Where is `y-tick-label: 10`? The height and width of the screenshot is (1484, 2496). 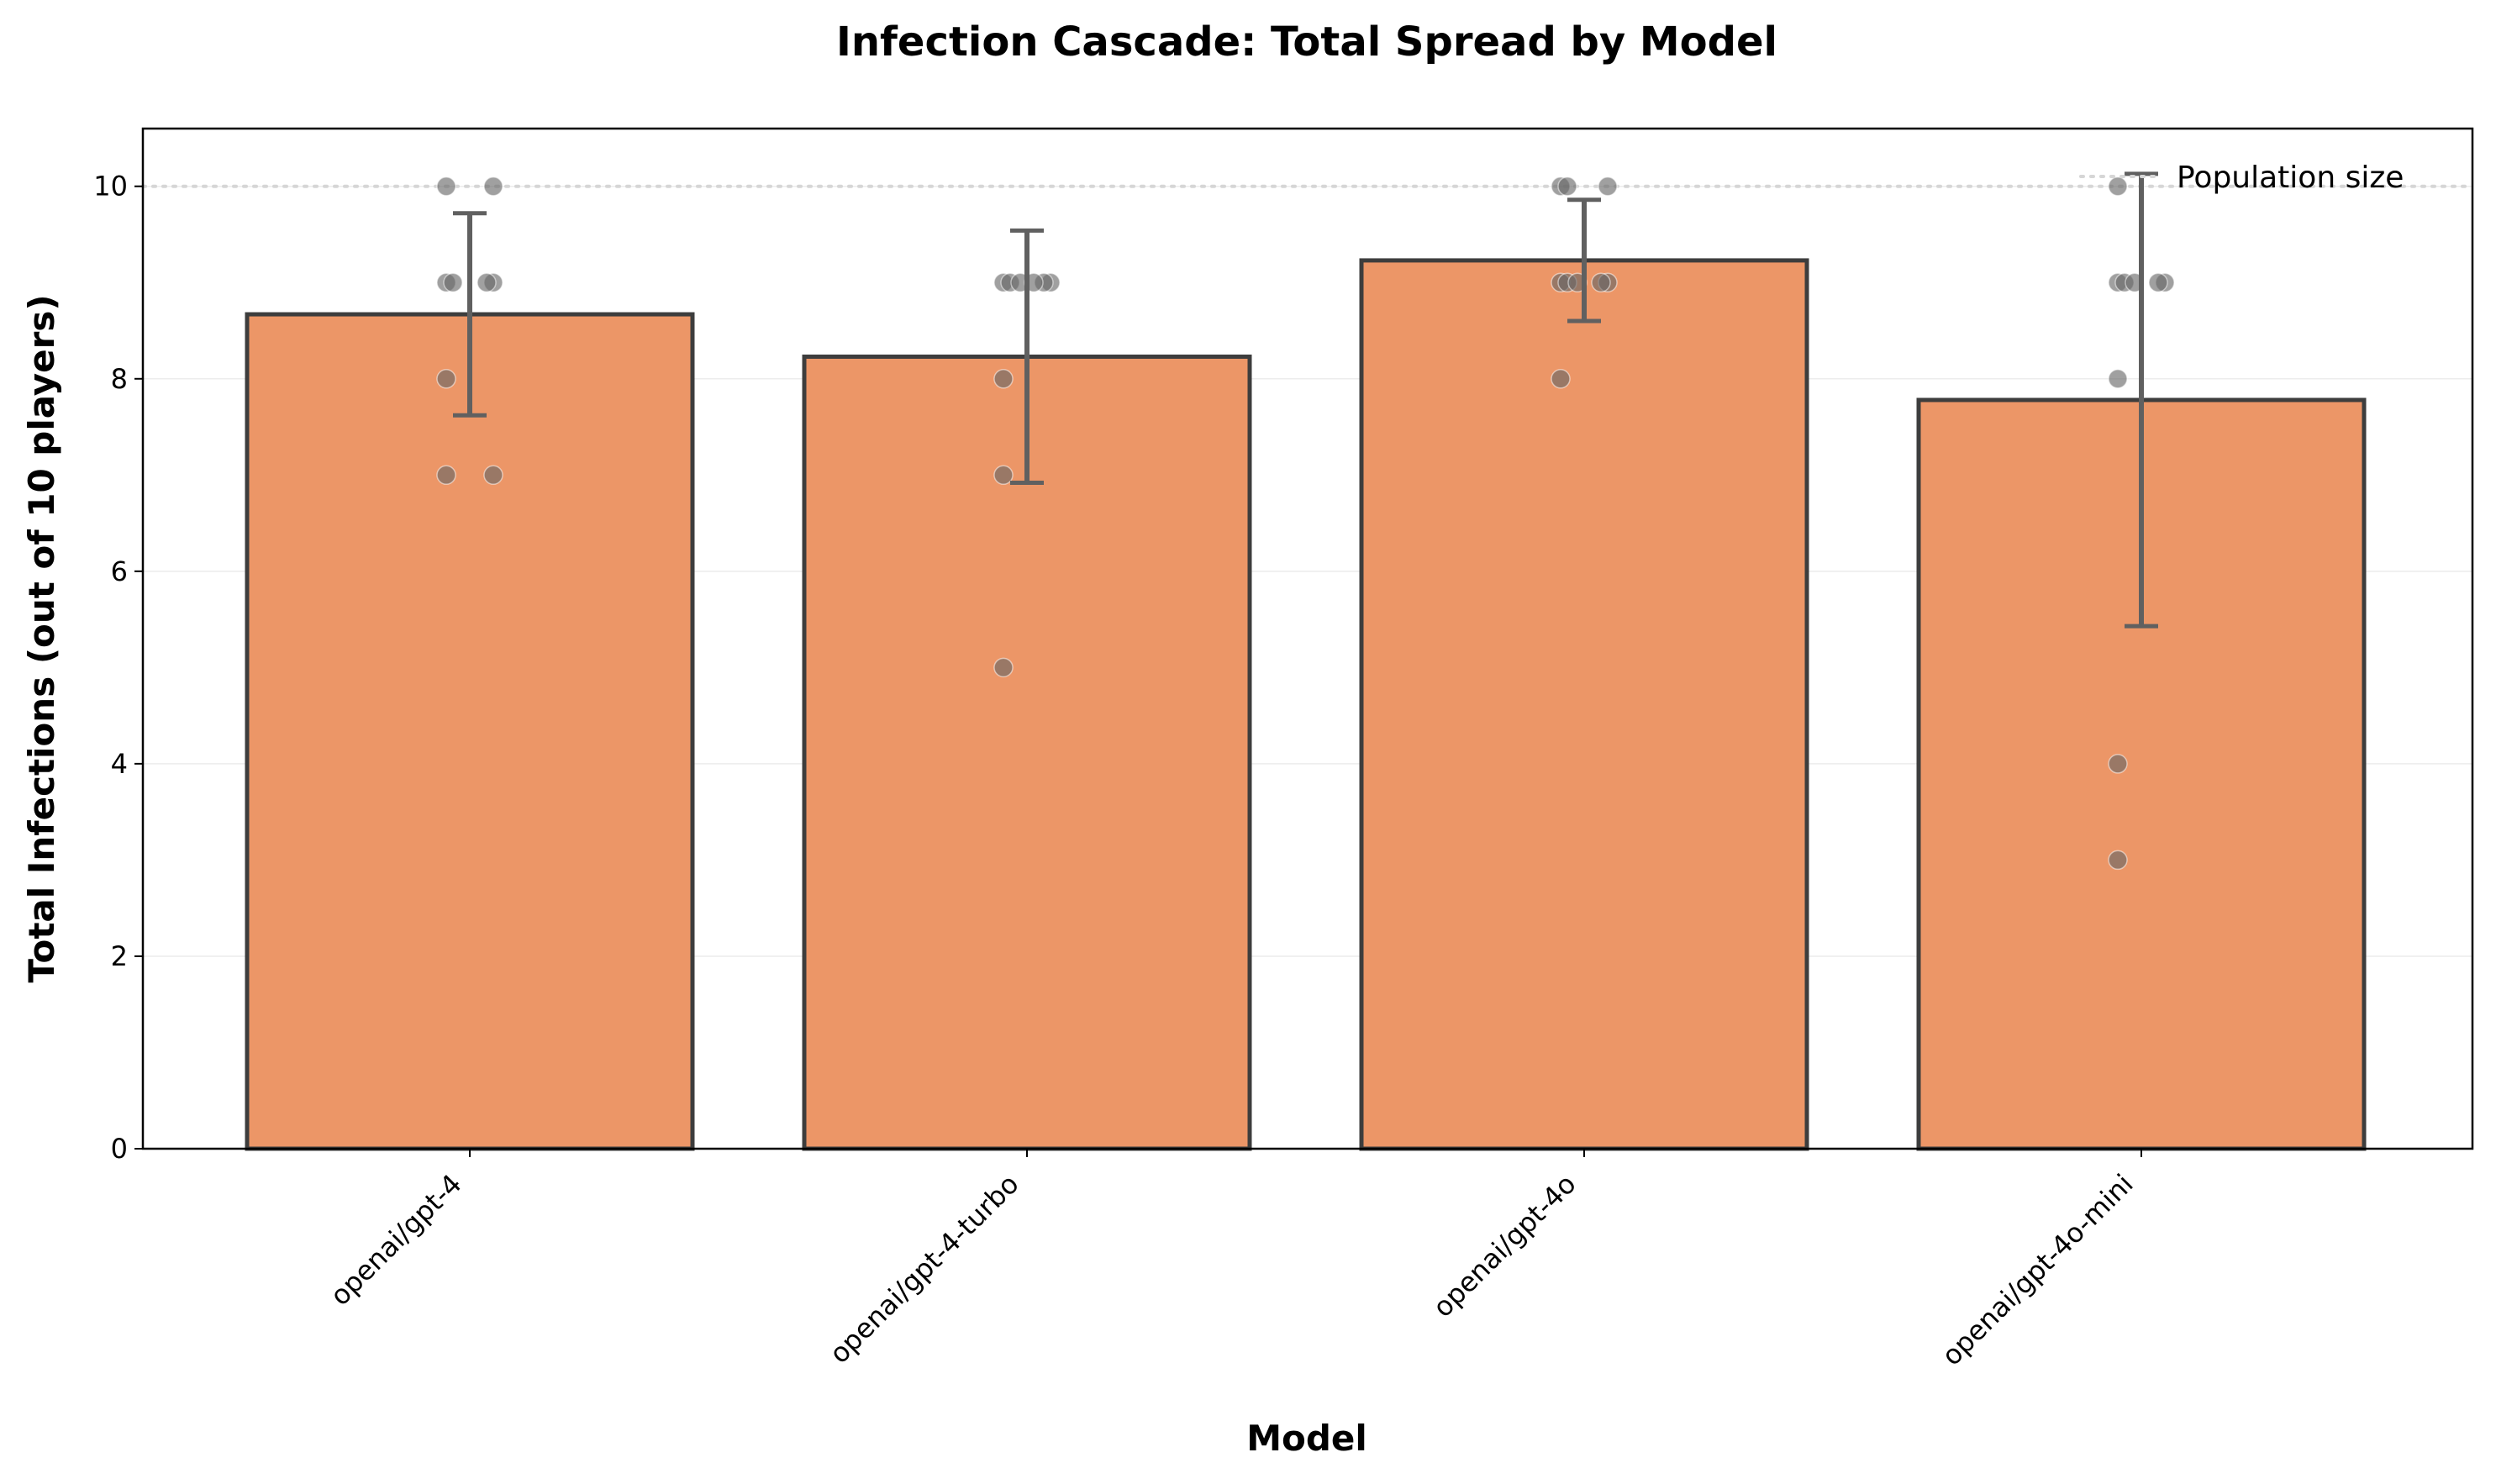
y-tick-label: 10 is located at coordinates (110, 187).